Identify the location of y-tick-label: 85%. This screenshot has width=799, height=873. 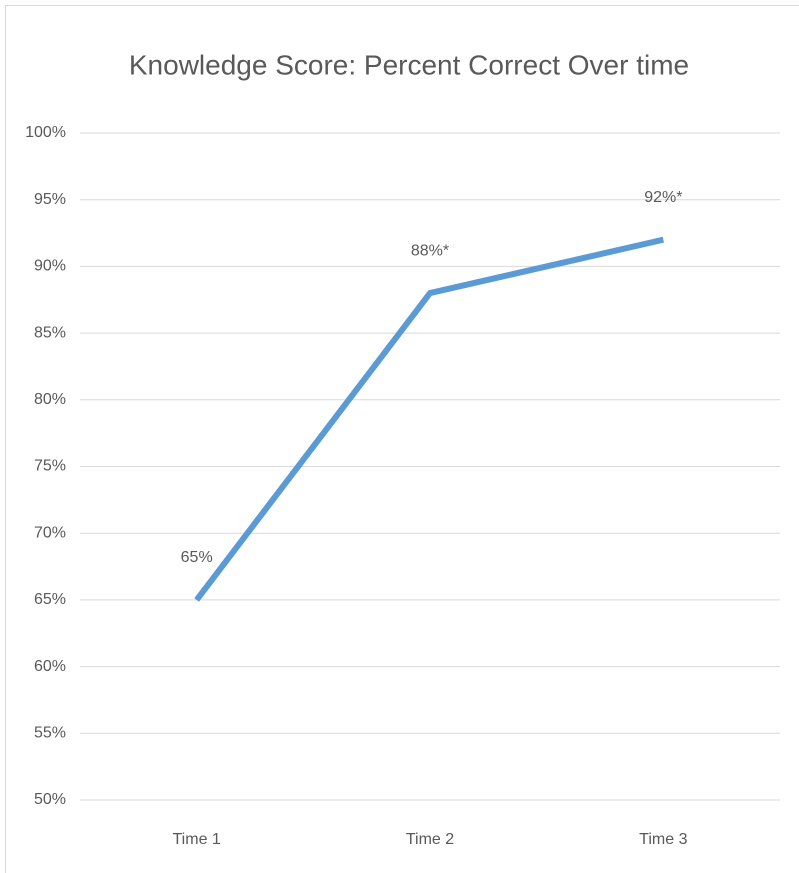
(50, 332).